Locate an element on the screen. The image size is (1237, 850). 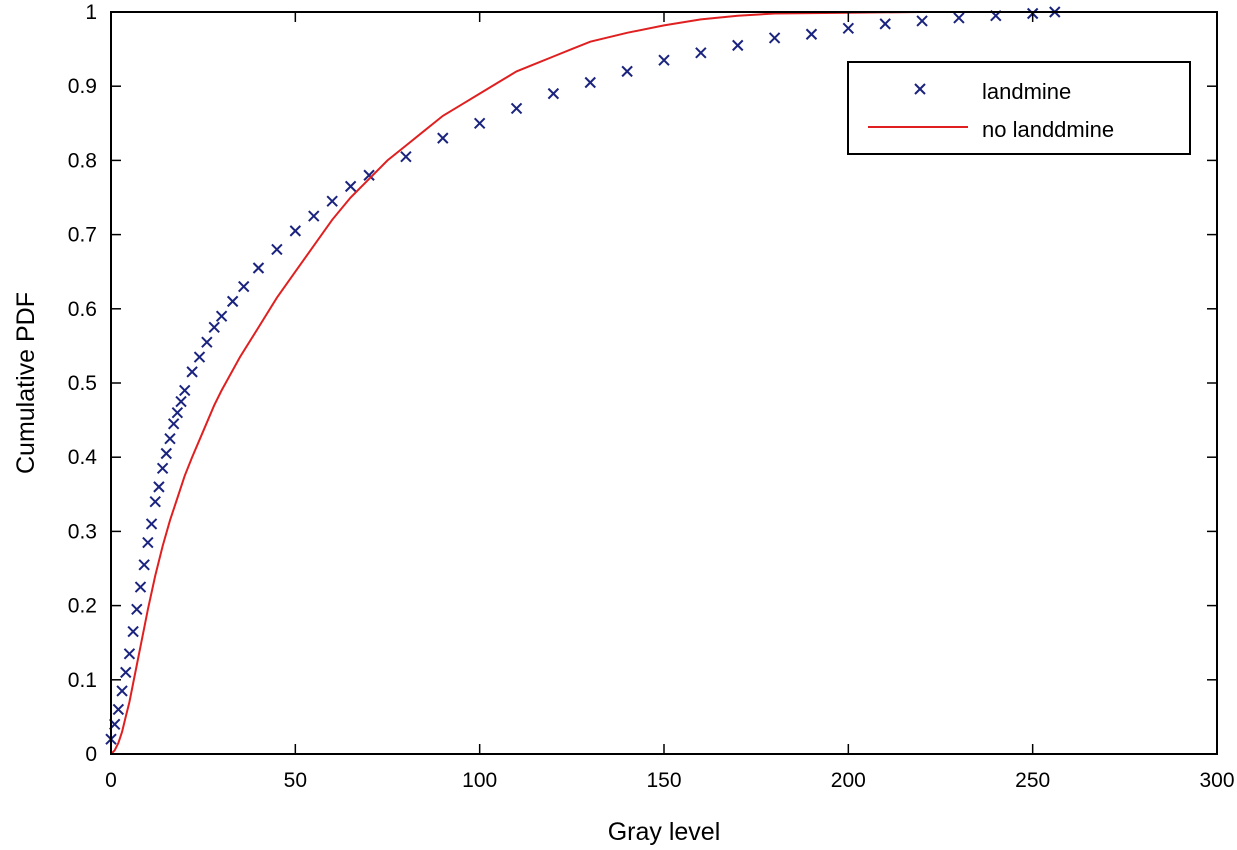
y-tick-label: 0 is located at coordinates (91, 754).